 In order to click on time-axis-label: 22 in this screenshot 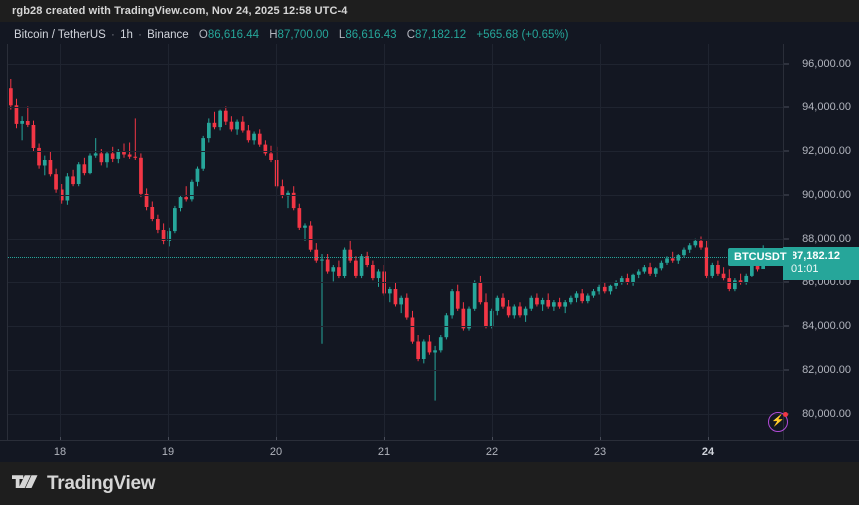, I will do `click(492, 452)`.